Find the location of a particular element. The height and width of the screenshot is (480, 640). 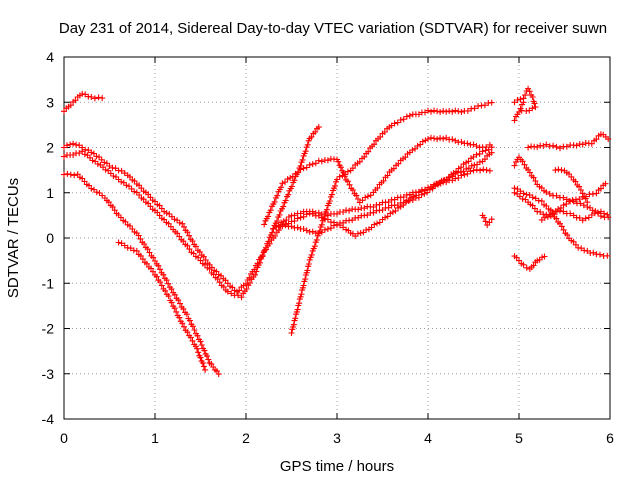

series-8-markers is located at coordinates (377, 181).